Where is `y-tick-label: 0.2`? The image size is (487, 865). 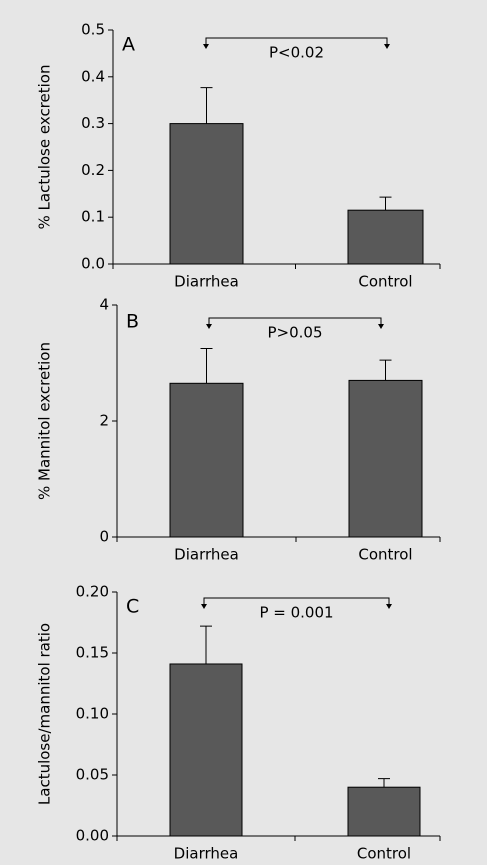
y-tick-label: 0.2 is located at coordinates (93, 170).